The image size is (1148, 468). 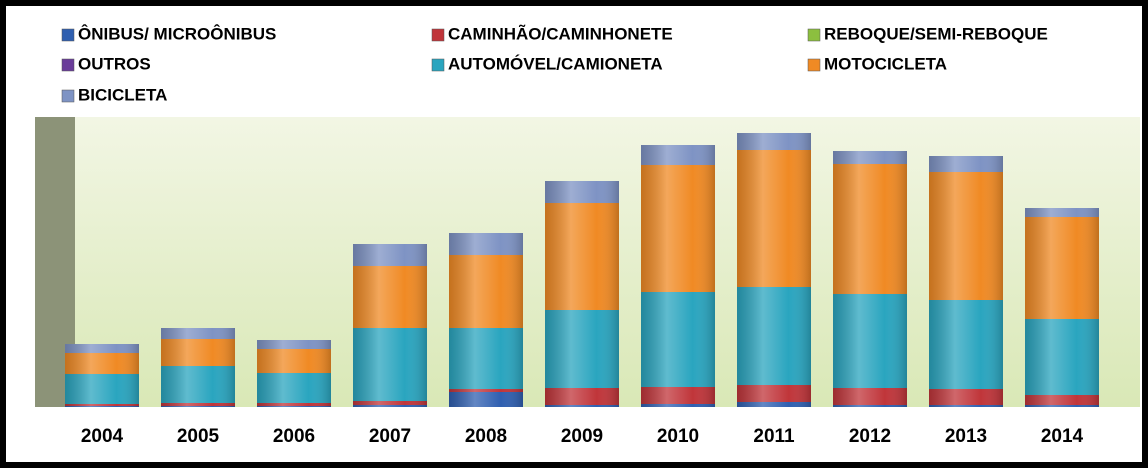 What do you see at coordinates (678, 436) in the screenshot?
I see `x-tick-label: 2010` at bounding box center [678, 436].